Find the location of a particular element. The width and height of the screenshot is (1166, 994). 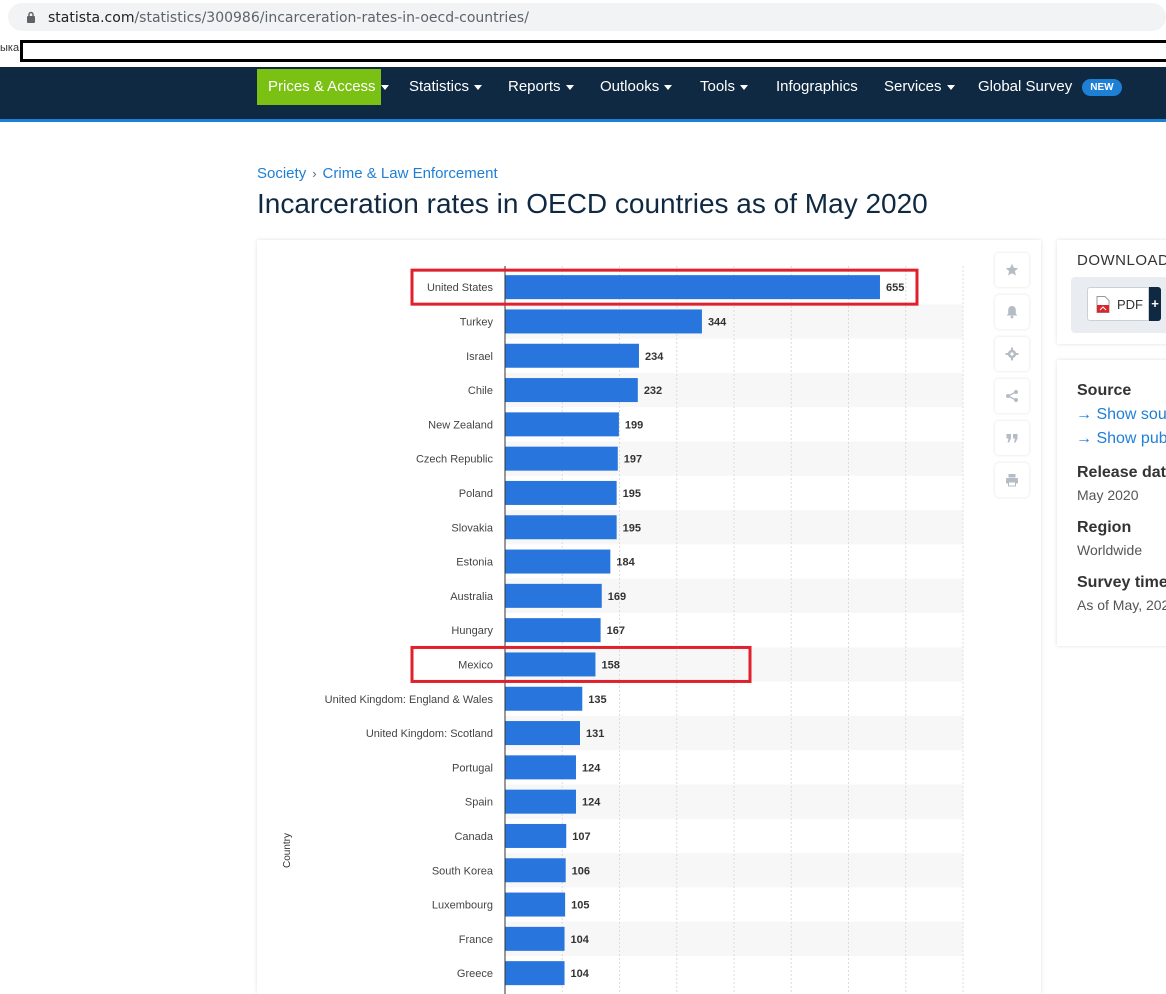

nav-label: Prices & Access is located at coordinates (322, 86).